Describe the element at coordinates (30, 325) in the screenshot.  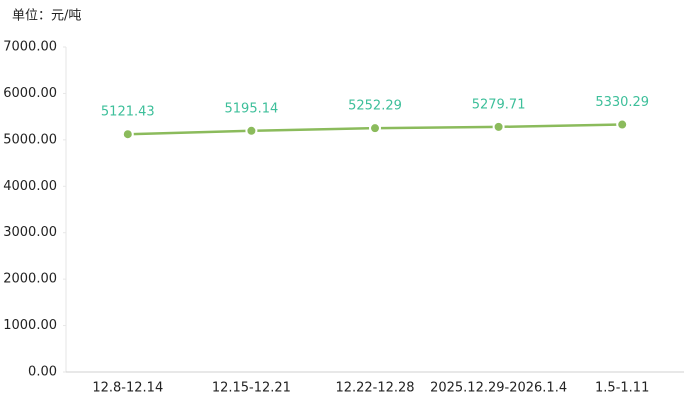
I see `y-tick-label: 1000.00` at that location.